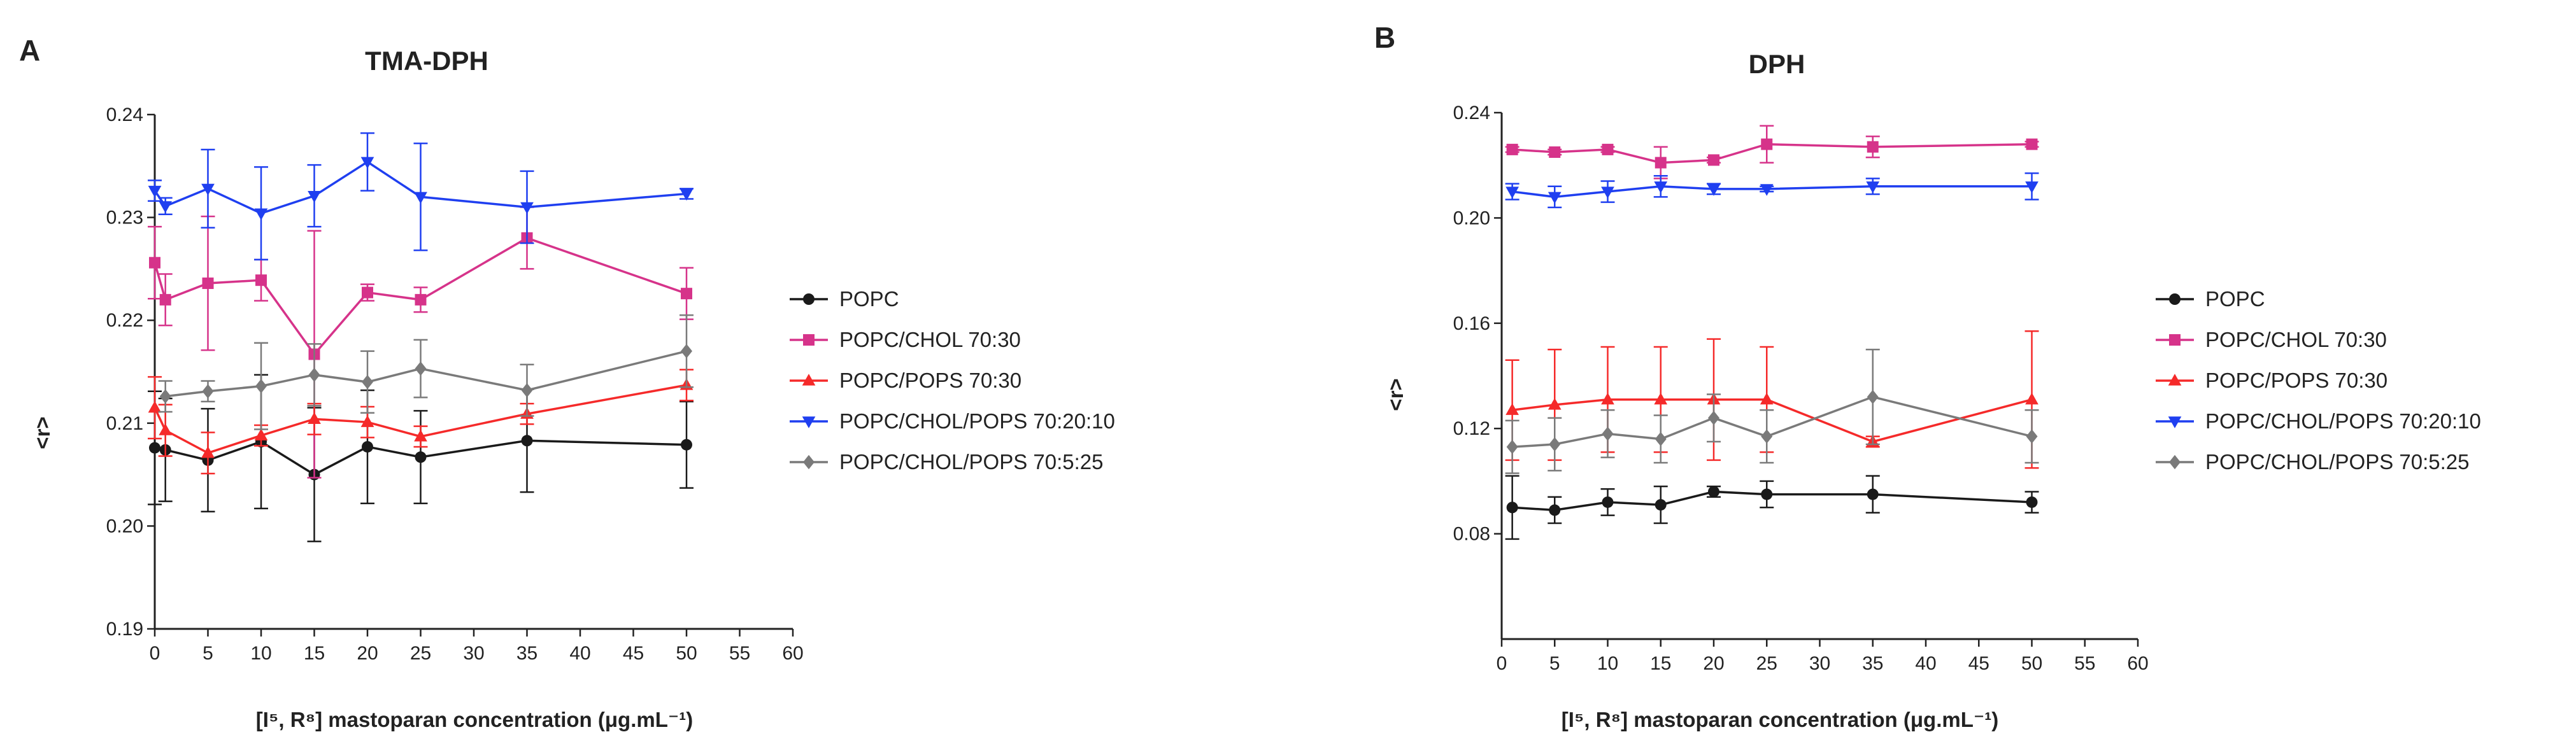  What do you see at coordinates (1925, 663) in the screenshot?
I see `x-tick-label: 40` at bounding box center [1925, 663].